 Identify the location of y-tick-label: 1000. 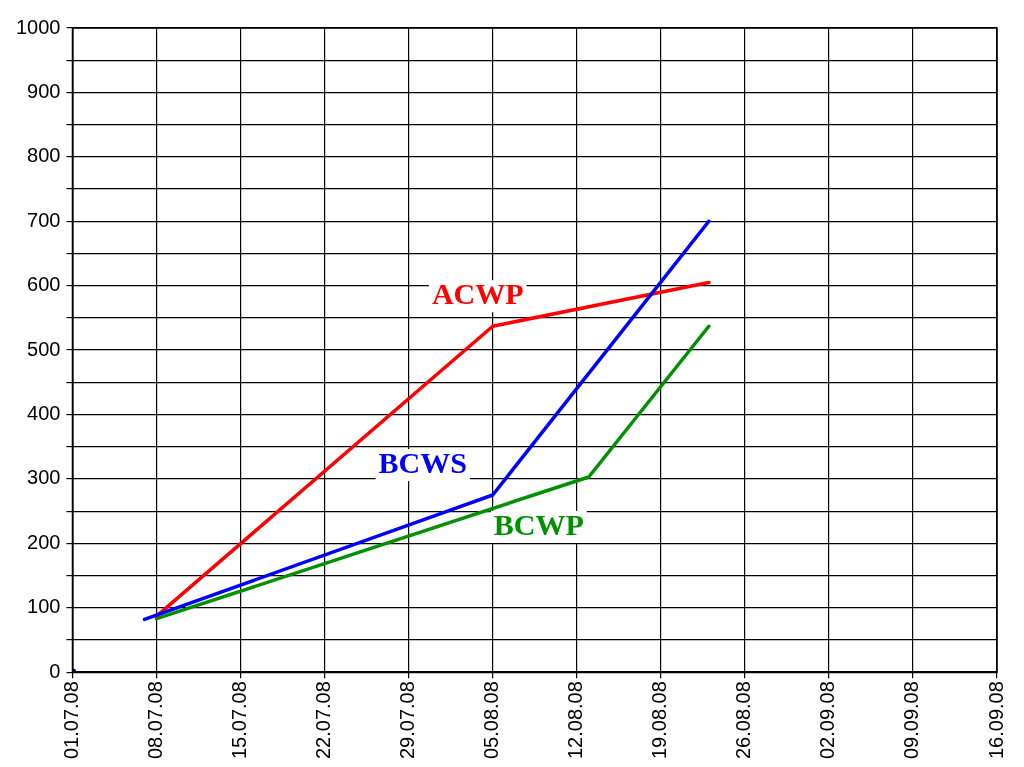
(38, 26).